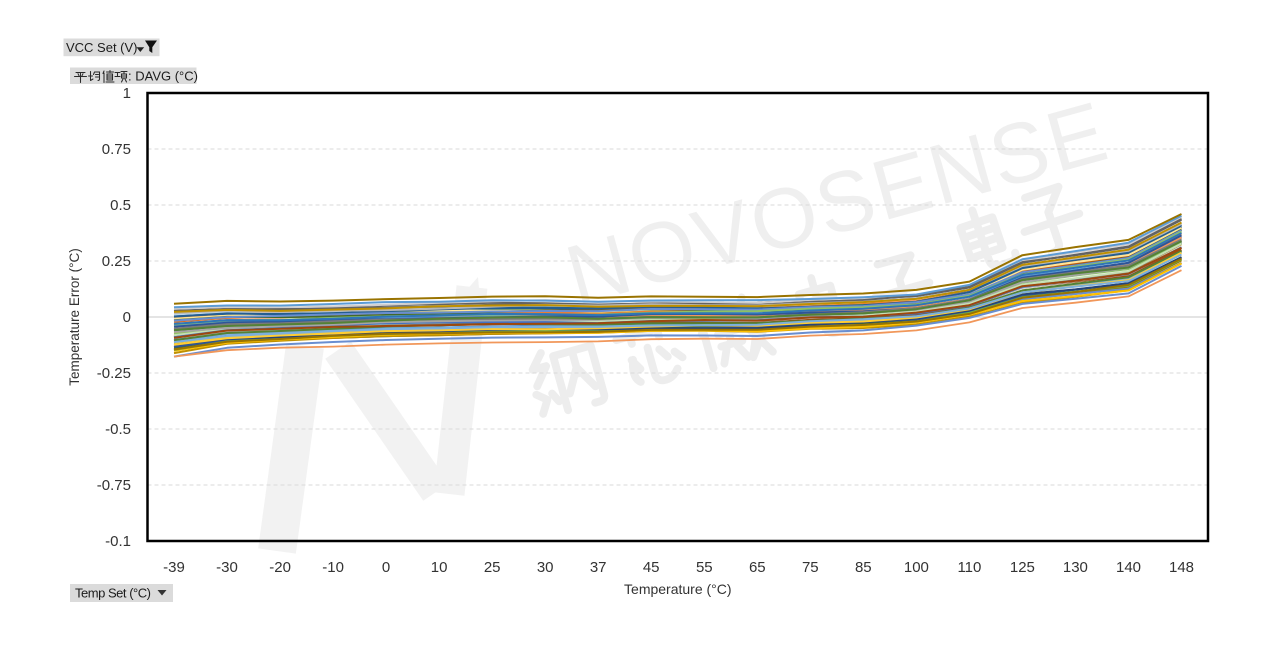 This screenshot has width=1280, height=664. What do you see at coordinates (118, 429) in the screenshot?
I see `svg-text: -0.5` at bounding box center [118, 429].